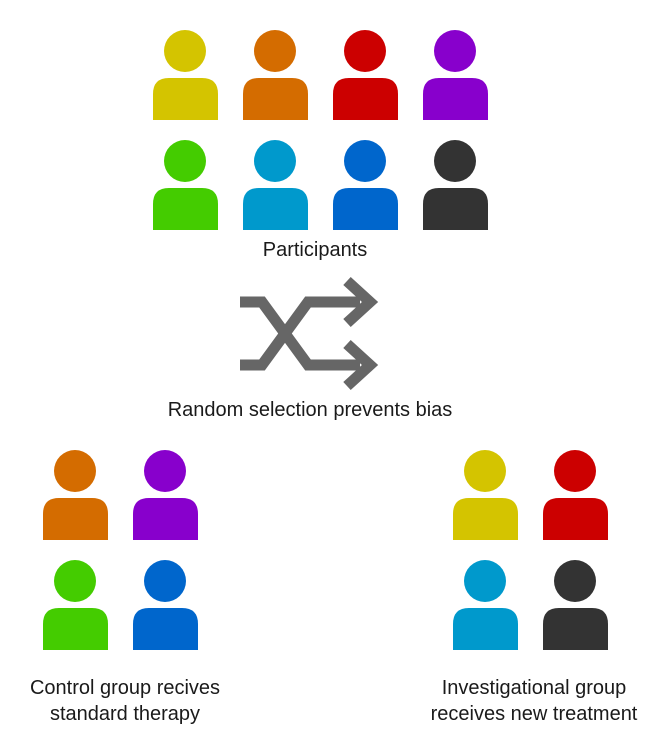 The height and width of the screenshot is (731, 661). I want to click on shuffle-upper-arrowhead, so click(361, 302).